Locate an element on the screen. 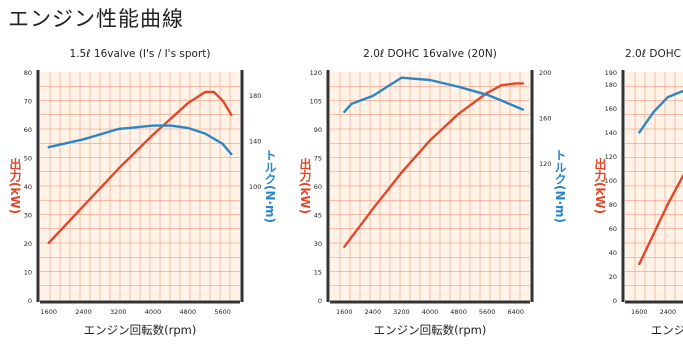 The width and height of the screenshot is (683, 349). chart-title: 2.0ℓ DOHC 16valve (20N) is located at coordinates (430, 54).